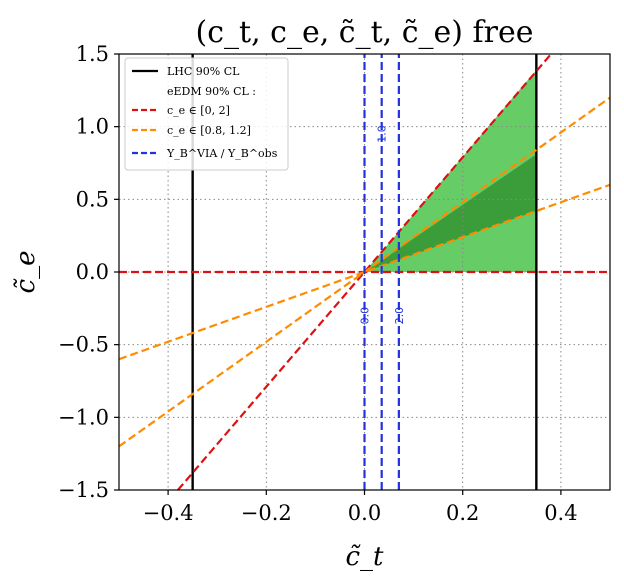  I want to click on y-tick-label-3: 0.0, so click(92, 272).